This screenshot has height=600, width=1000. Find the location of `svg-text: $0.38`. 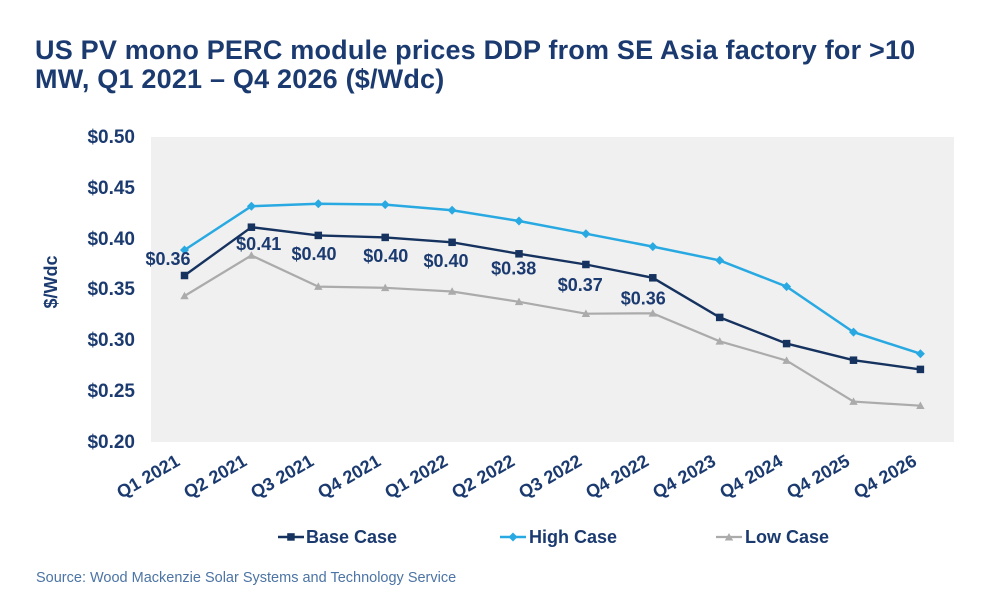

svg-text: $0.38 is located at coordinates (513, 269).